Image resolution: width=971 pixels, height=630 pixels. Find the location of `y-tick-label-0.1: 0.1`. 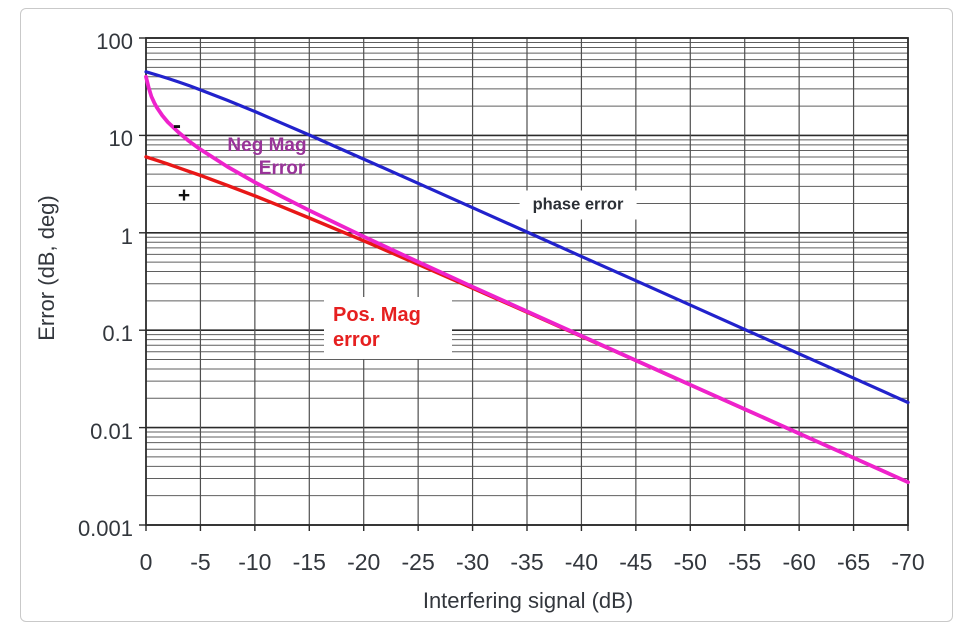

y-tick-label-0.1: 0.1 is located at coordinates (117, 334).